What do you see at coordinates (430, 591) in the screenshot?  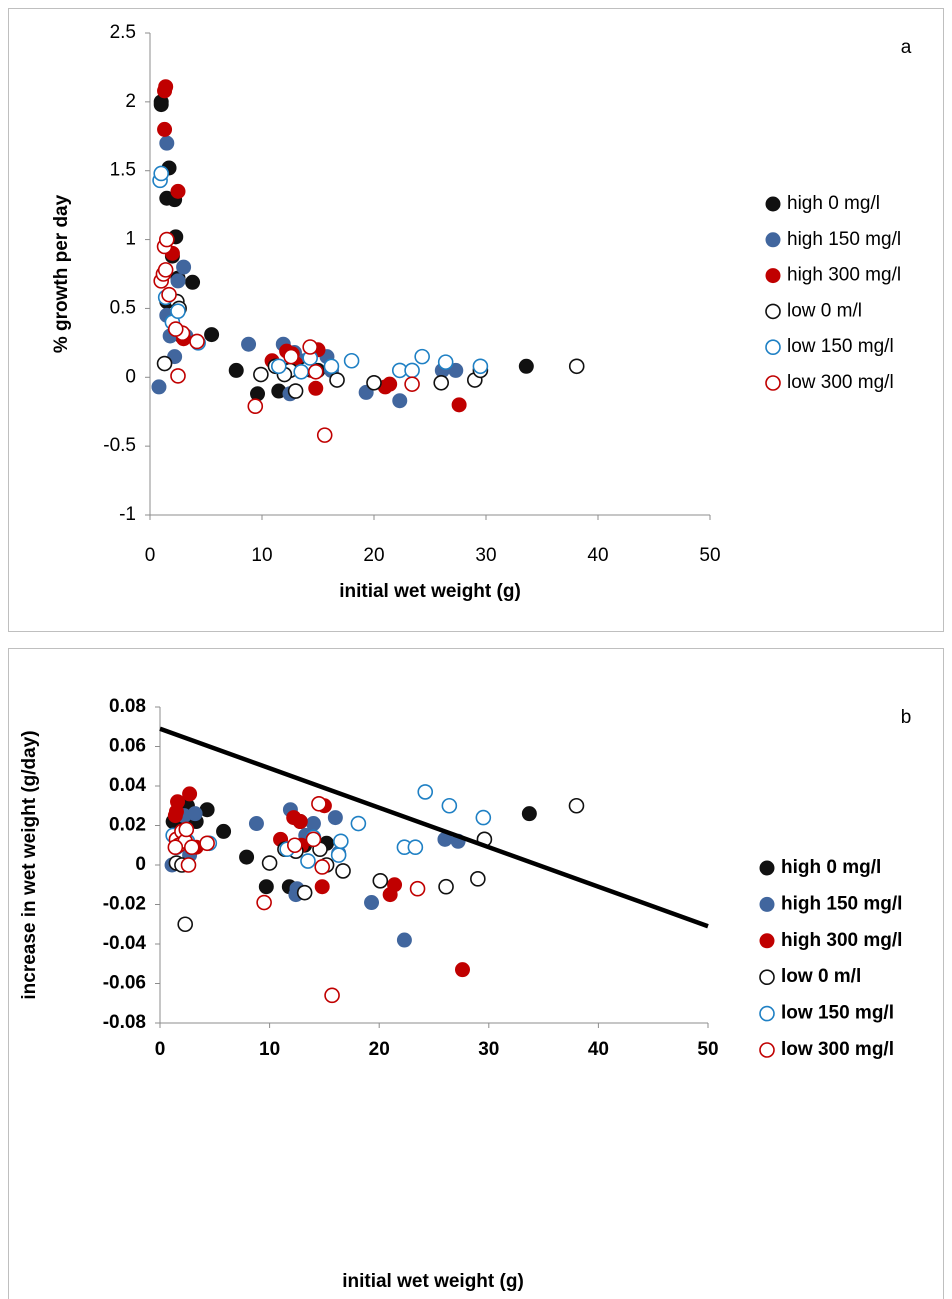 I see `x-axis-title: initial wet weight (g)` at bounding box center [430, 591].